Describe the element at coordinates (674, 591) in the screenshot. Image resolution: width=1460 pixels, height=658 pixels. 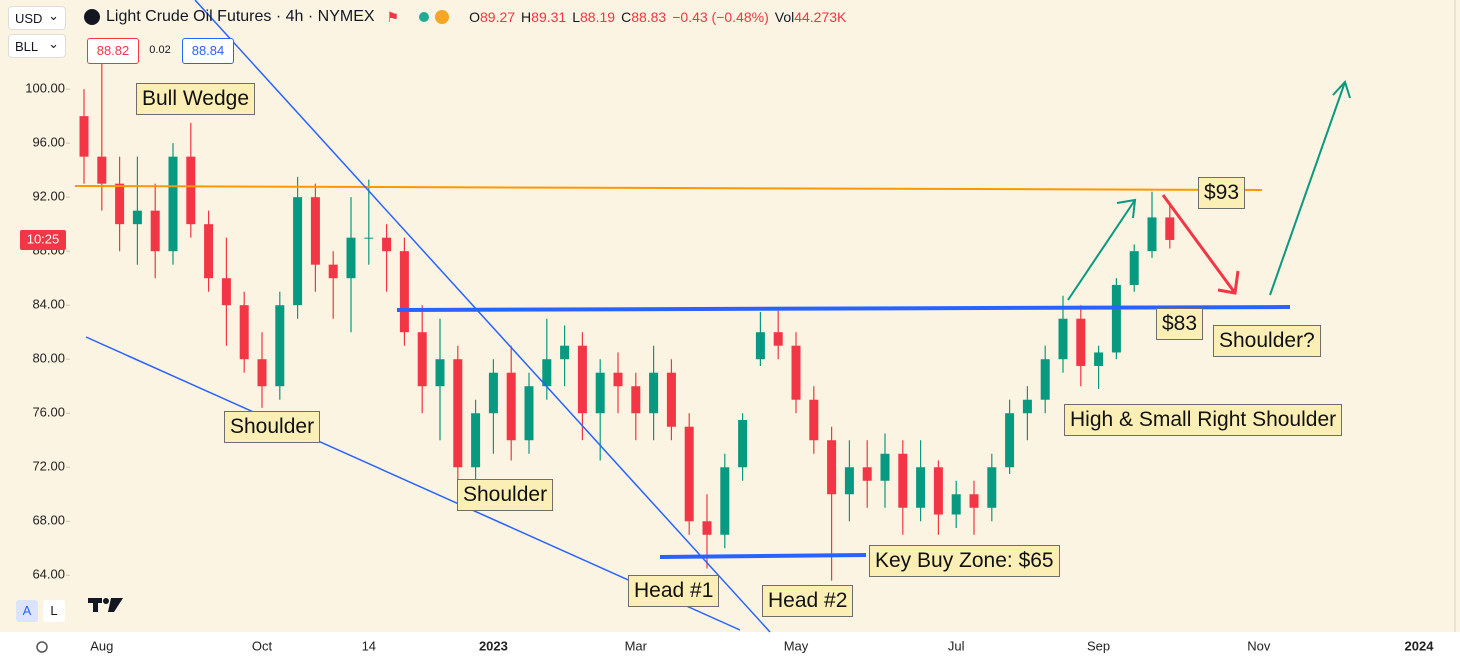
I see `annotation: Head #1` at that location.